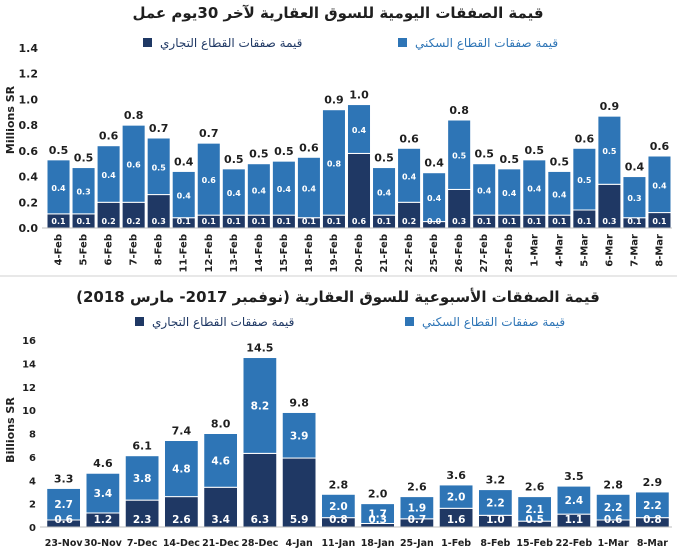  I want to click on daily-x-tick-label: 8-Feb, so click(159, 249).